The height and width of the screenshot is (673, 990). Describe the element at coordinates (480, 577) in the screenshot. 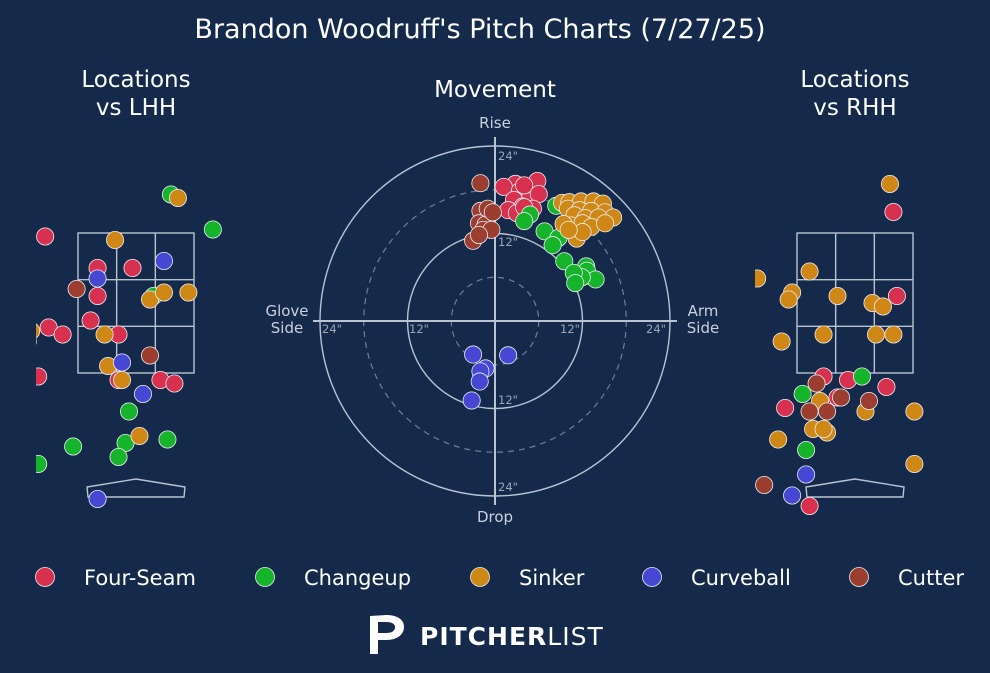

I see `legend-swatch-sinker` at that location.